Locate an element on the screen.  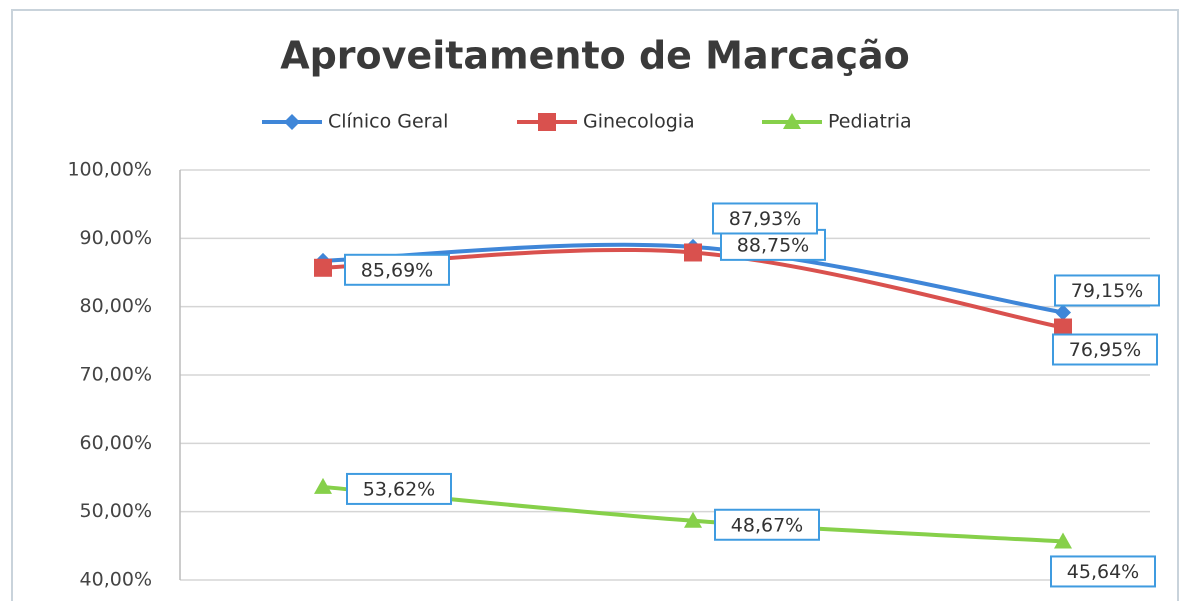
legend-label: Pediatria is located at coordinates (870, 122).